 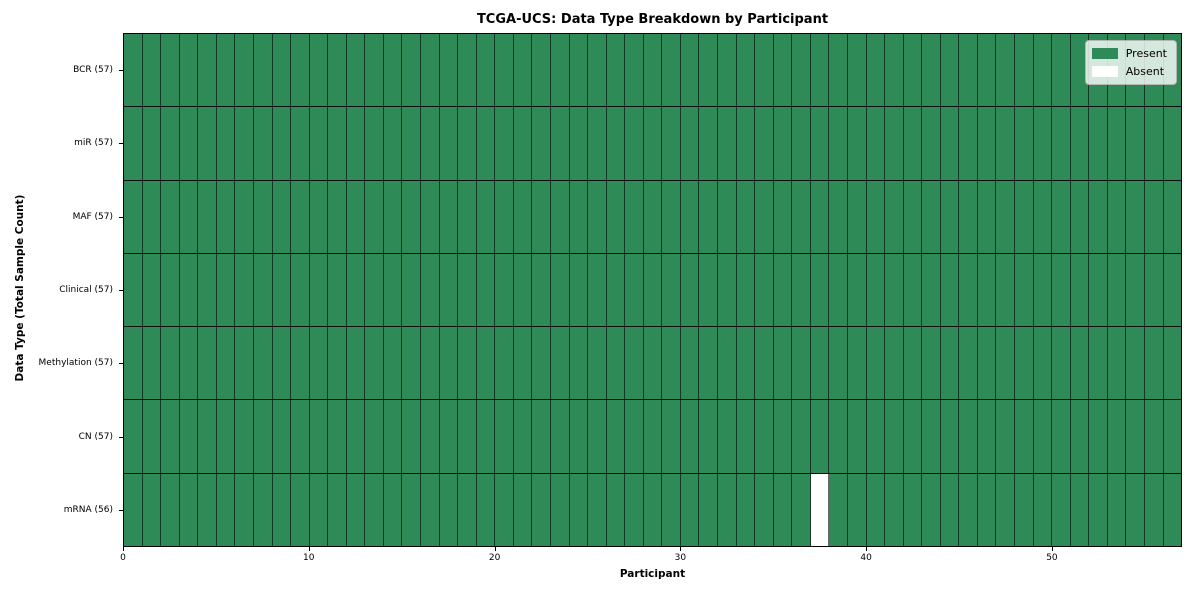 What do you see at coordinates (92, 216) in the screenshot?
I see `y-tick-label: MAF (57)` at bounding box center [92, 216].